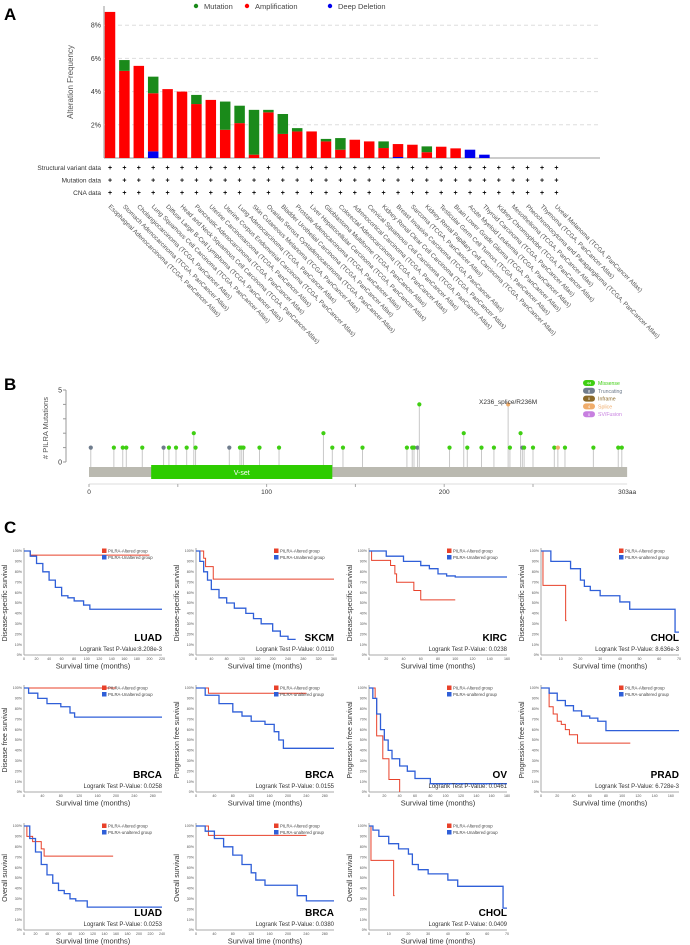  Describe the element at coordinates (37, 659) in the screenshot. I see `x-tick-label: 20` at that location.